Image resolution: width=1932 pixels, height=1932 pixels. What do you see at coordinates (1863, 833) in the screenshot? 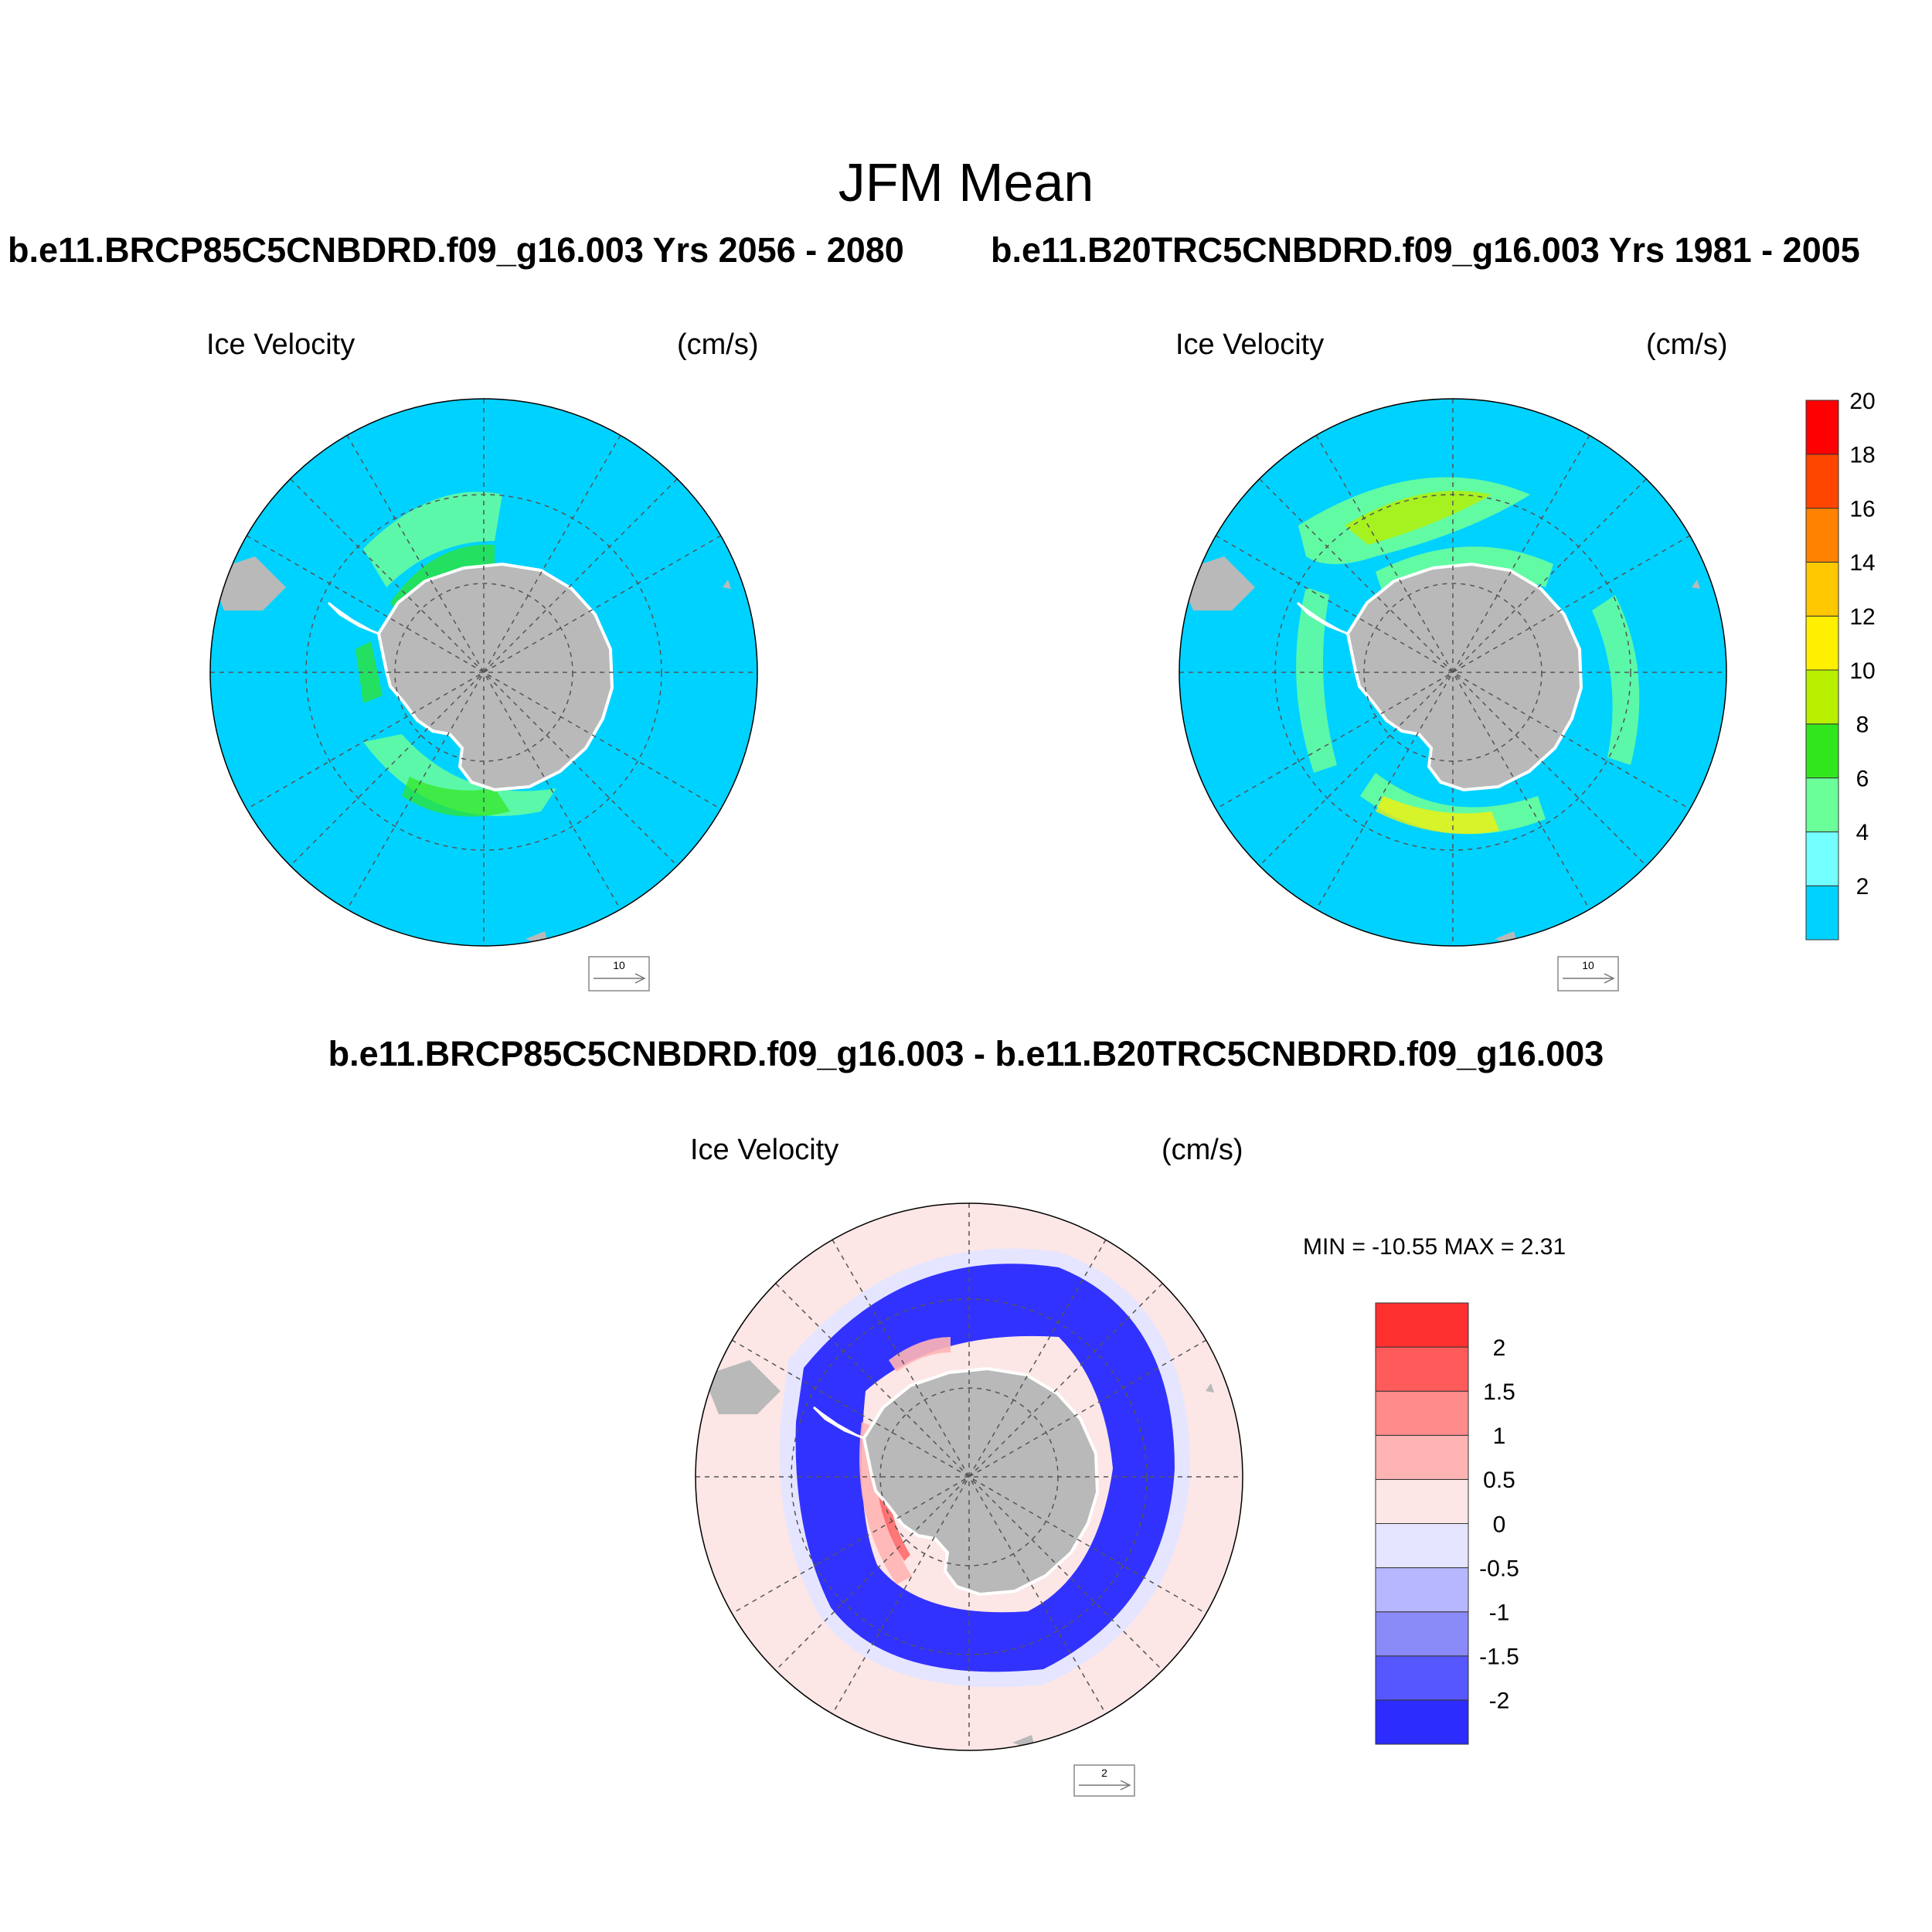
I see `main-colorbar-label: 4` at bounding box center [1863, 833].